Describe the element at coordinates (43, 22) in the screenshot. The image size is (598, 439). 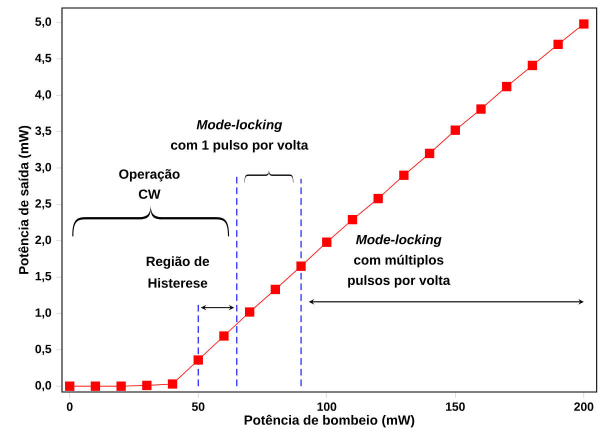
I see `y-tick-label: 5,0` at that location.